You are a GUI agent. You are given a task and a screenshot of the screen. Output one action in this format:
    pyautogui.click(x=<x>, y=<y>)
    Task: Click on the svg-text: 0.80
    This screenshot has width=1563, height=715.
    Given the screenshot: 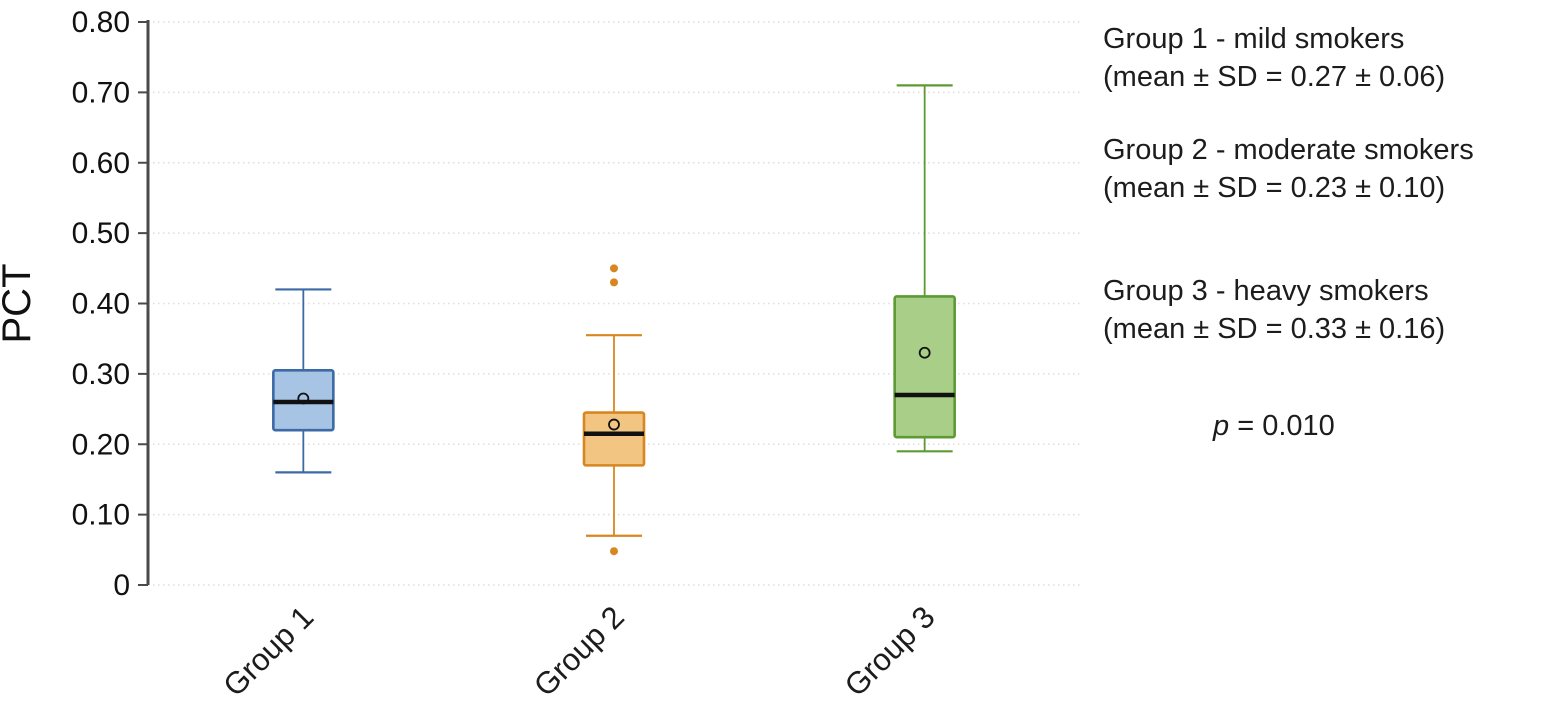 What is the action you would take?
    pyautogui.click(x=101, y=22)
    